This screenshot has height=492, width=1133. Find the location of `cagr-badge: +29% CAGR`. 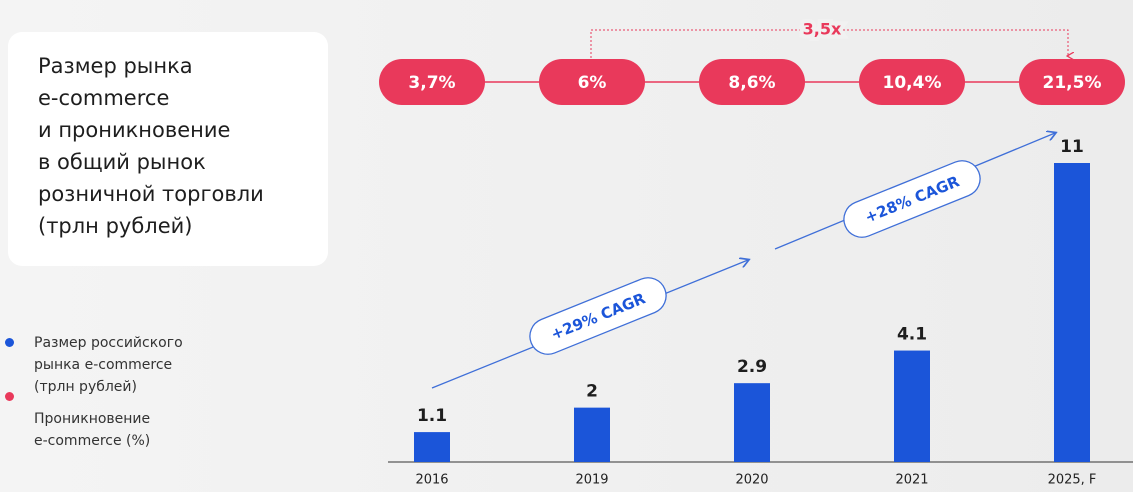

cagr-badge: +29% CAGR is located at coordinates (598, 316).